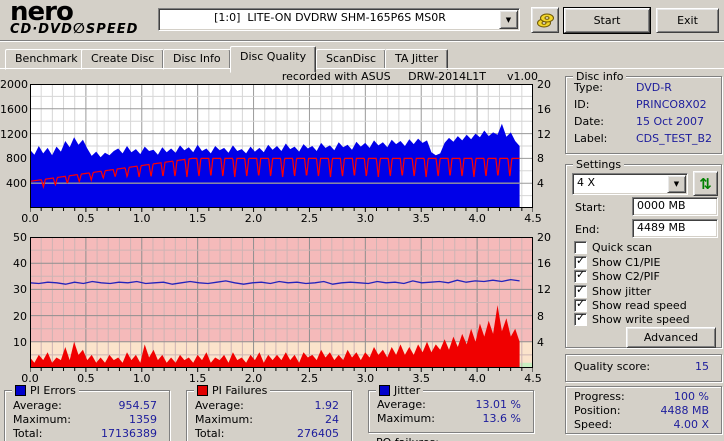 Image resolution: width=724 pixels, height=441 pixels. Describe the element at coordinates (593, 424) in the screenshot. I see `speed-label: Speed:` at that location.